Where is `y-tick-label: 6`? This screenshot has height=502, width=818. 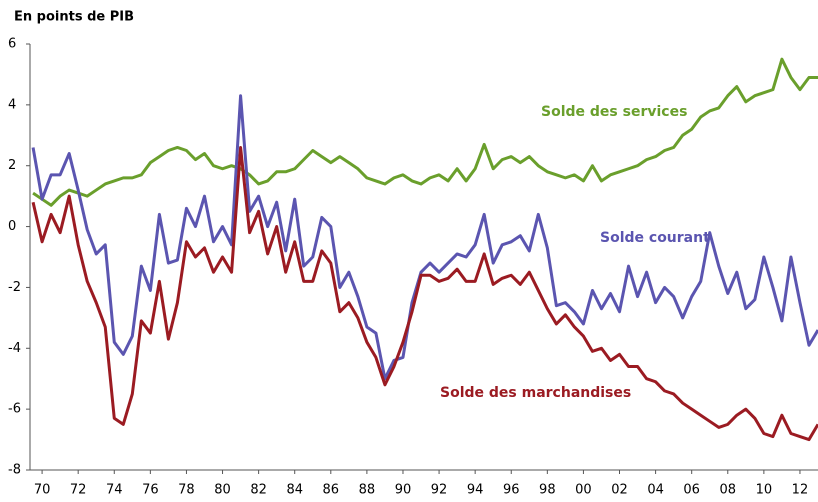 y-tick-label: 6 is located at coordinates (12, 44).